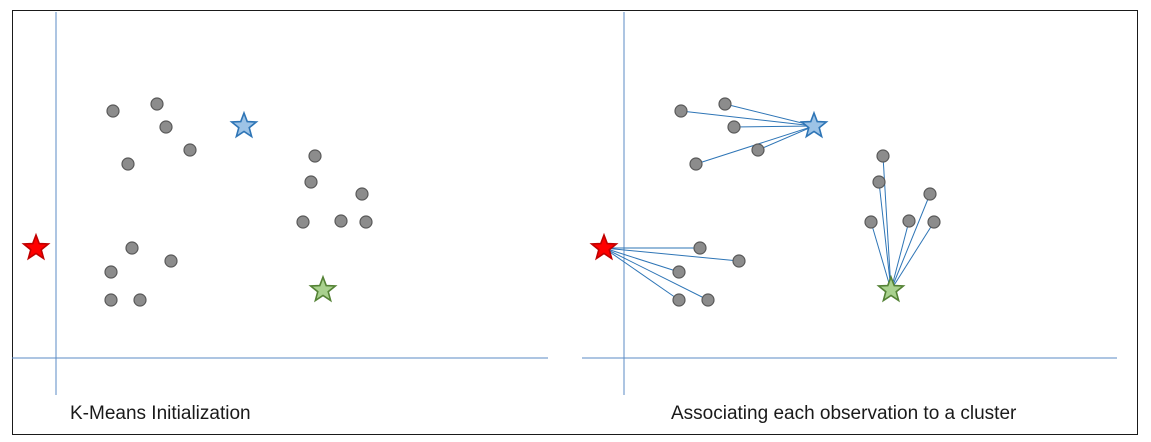 The width and height of the screenshot is (1151, 442). I want to click on association-lines, so click(769, 202).